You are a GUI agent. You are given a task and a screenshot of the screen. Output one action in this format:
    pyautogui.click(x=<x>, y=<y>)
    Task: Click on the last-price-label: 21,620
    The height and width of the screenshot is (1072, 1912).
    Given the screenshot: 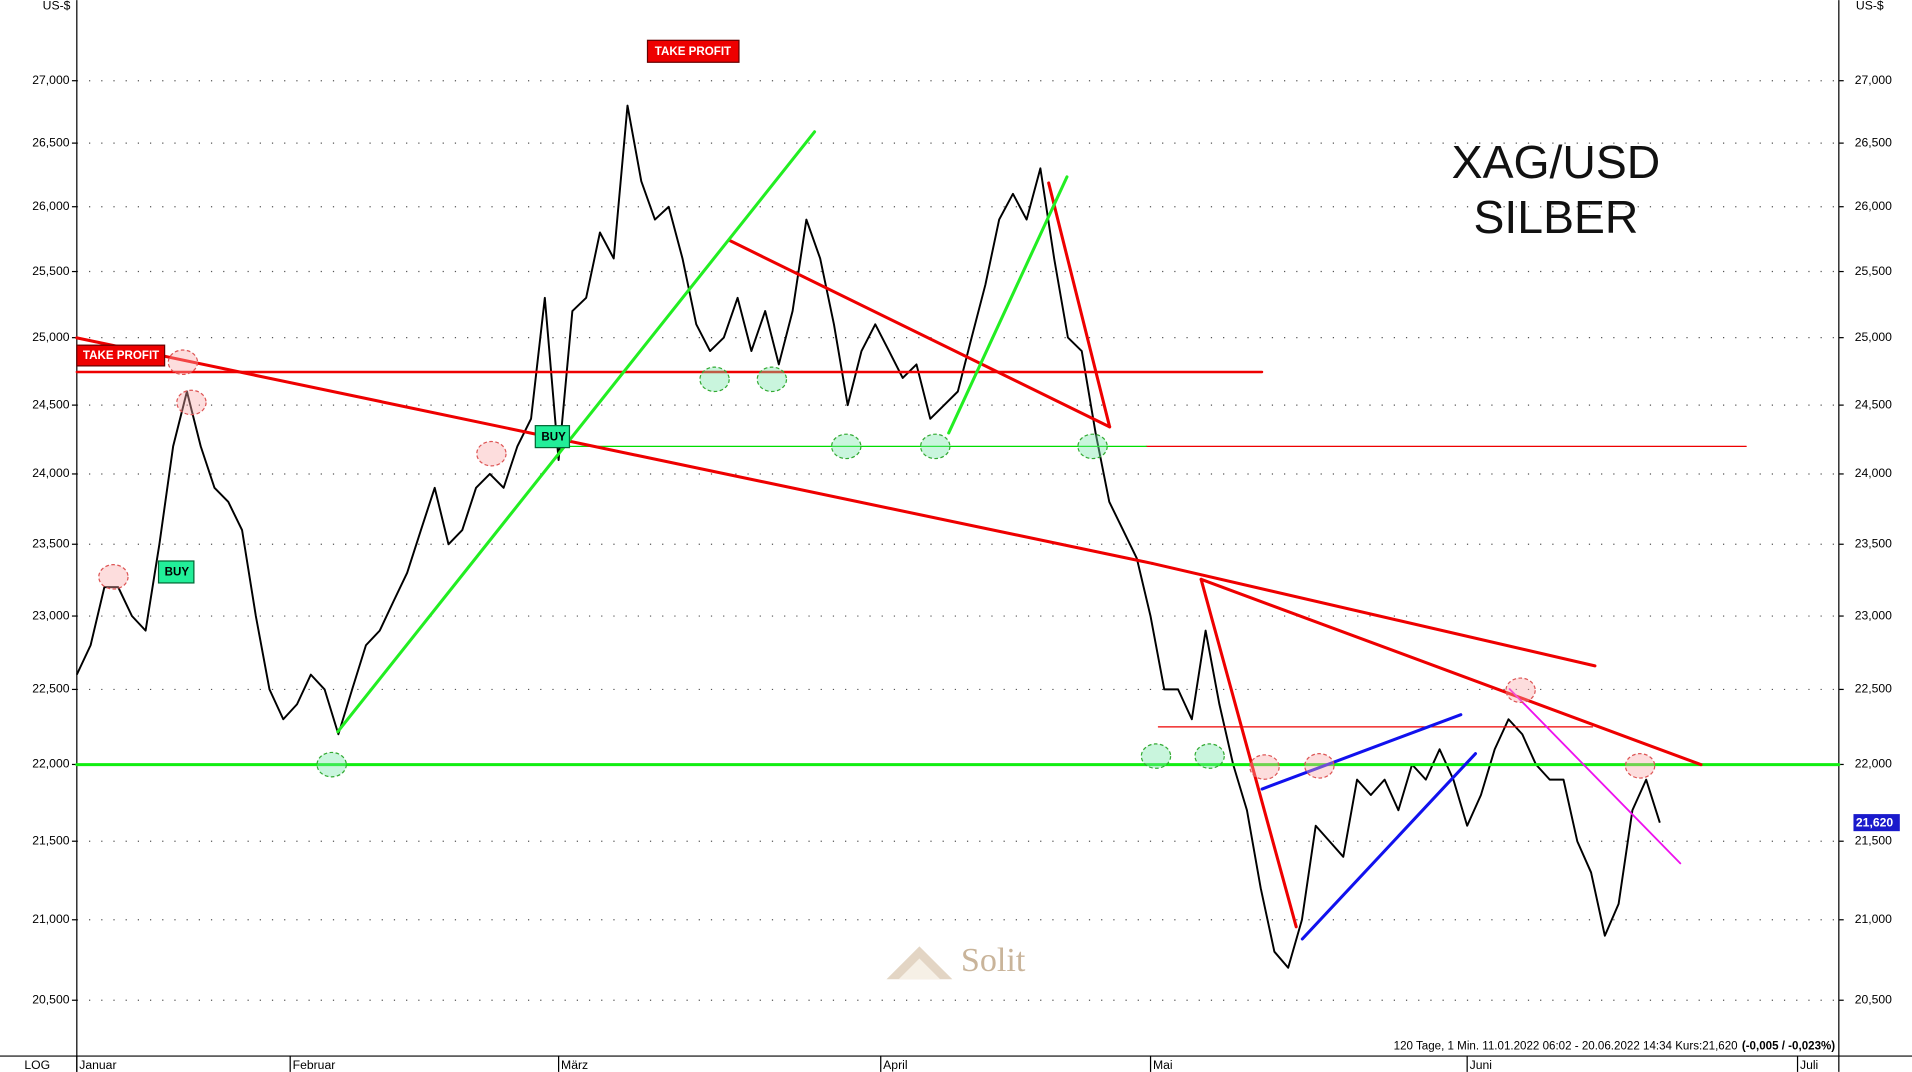 What is the action you would take?
    pyautogui.click(x=1874, y=822)
    